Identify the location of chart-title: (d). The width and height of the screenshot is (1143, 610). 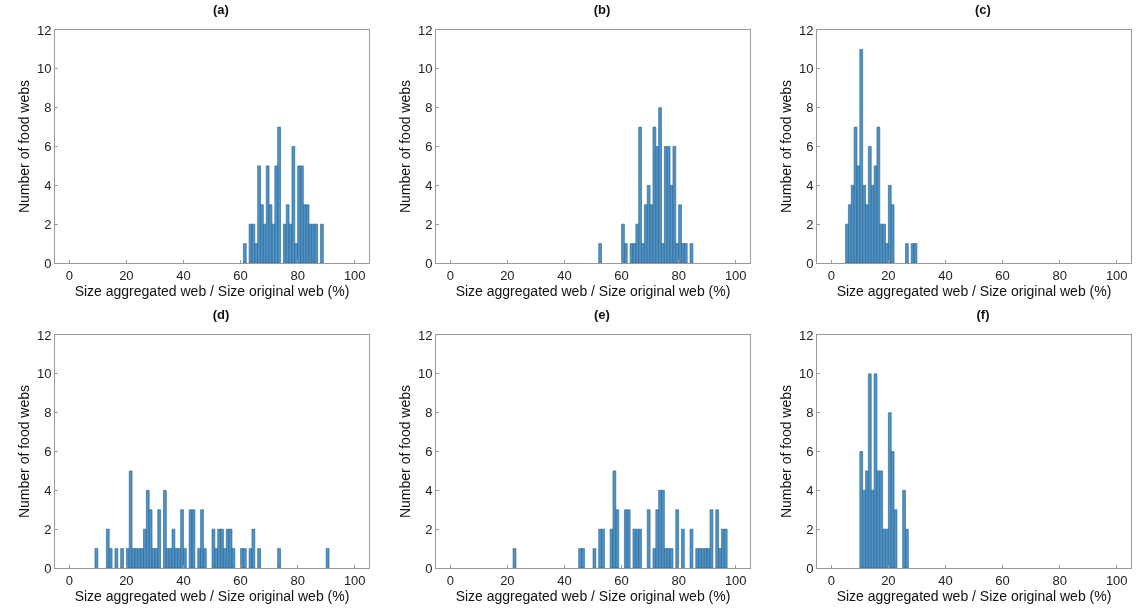
(221, 314).